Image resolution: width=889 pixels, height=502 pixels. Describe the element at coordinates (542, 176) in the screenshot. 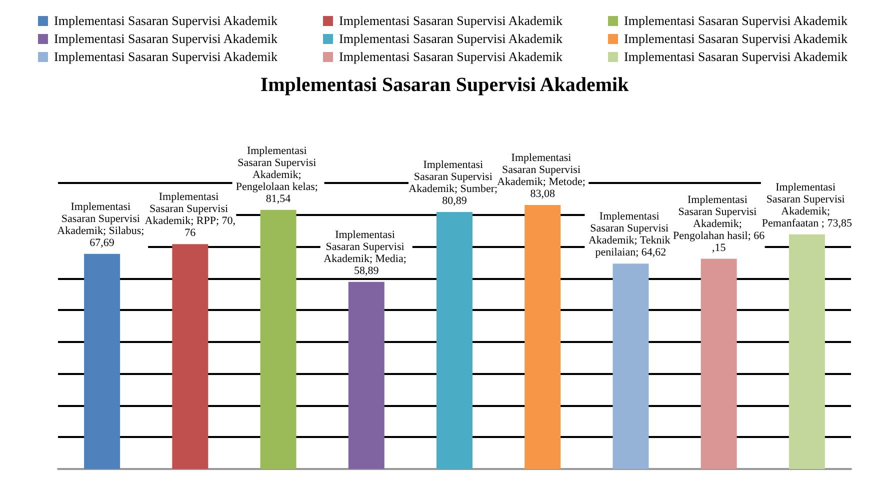

I see `data-label: Implementasi Sasaran Supervisi Akademik; Metode; 83,08` at that location.